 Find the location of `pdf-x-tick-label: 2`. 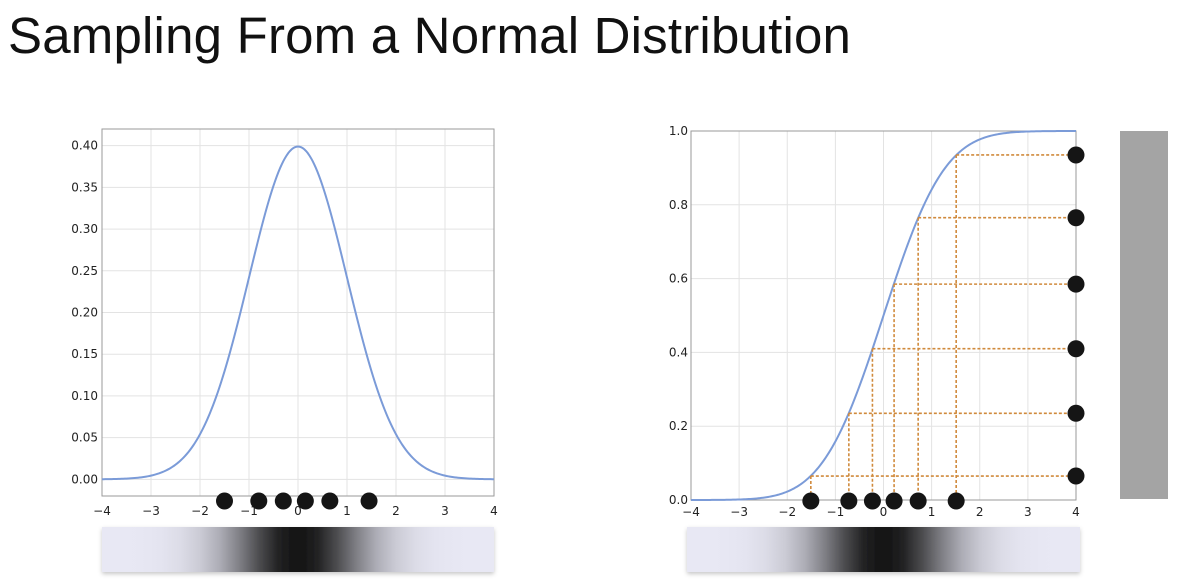

pdf-x-tick-label: 2 is located at coordinates (396, 511).